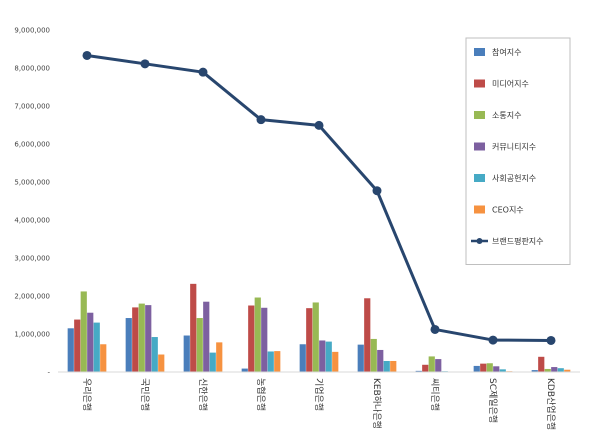 This screenshot has width=600, height=444. Describe the element at coordinates (32, 107) in the screenshot. I see `y-tick-label: 7,000,000` at that location.